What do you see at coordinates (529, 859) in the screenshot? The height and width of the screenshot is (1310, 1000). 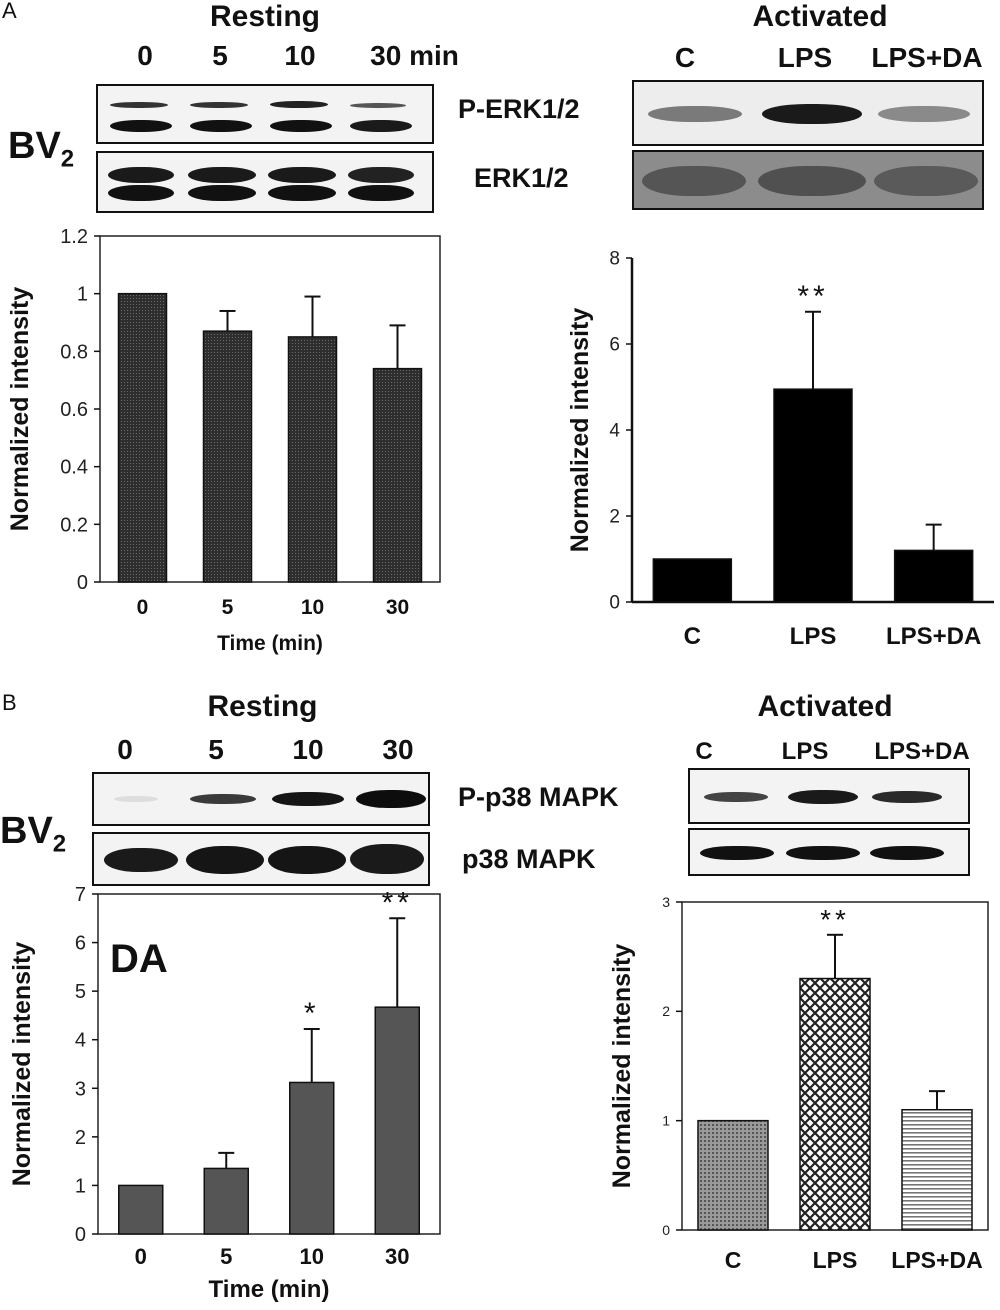 I see `protein-label-p38: p38 MAPK` at bounding box center [529, 859].